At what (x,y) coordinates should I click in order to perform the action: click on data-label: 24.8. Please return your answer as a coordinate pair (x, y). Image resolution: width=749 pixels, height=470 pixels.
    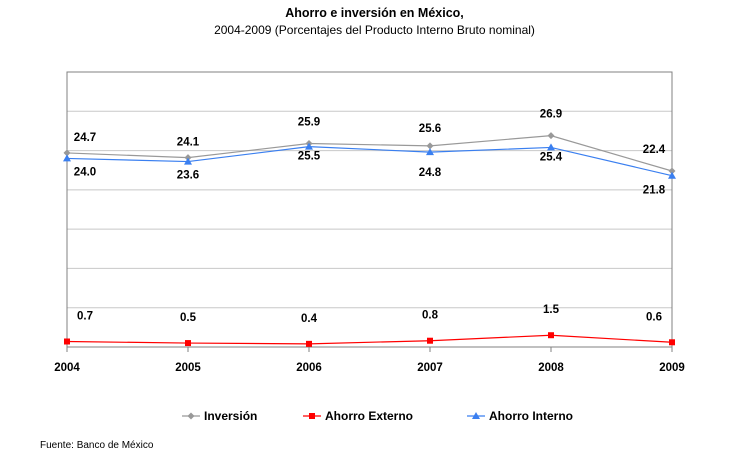
    Looking at the image, I should click on (430, 173).